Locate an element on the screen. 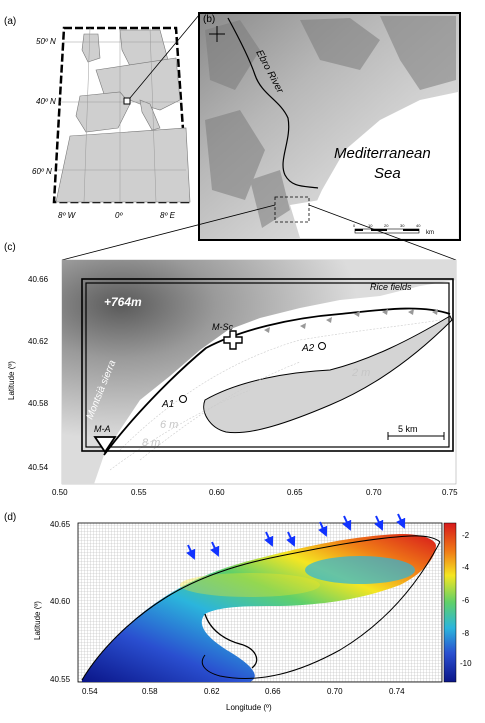  land-uk is located at coordinates (91, 48).